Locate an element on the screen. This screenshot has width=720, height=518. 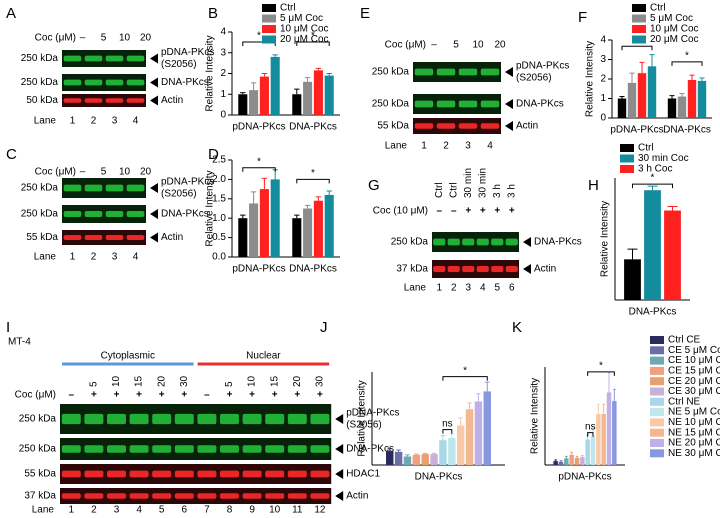
y-tick-label: 4 is located at coordinates (603, 40).